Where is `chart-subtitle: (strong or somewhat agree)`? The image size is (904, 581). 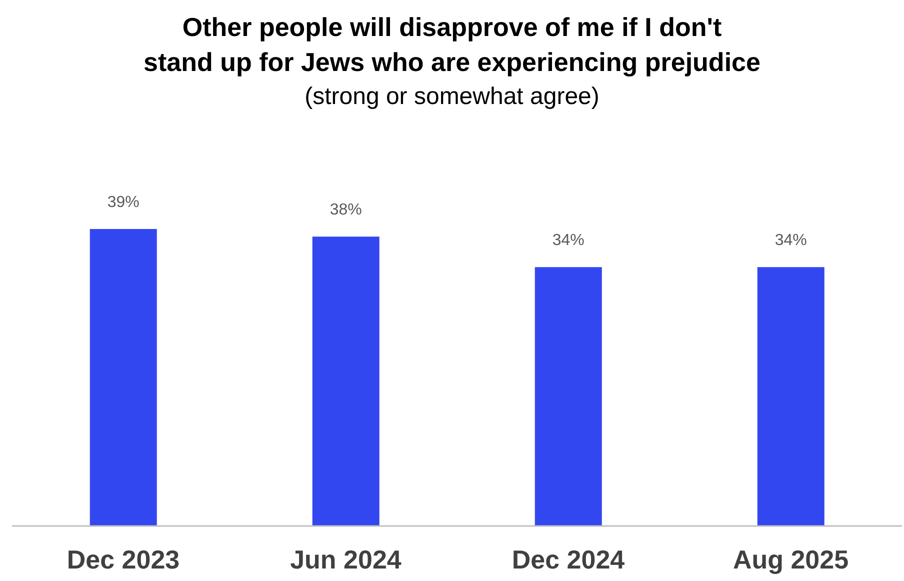 chart-subtitle: (strong or somewhat agree) is located at coordinates (452, 97).